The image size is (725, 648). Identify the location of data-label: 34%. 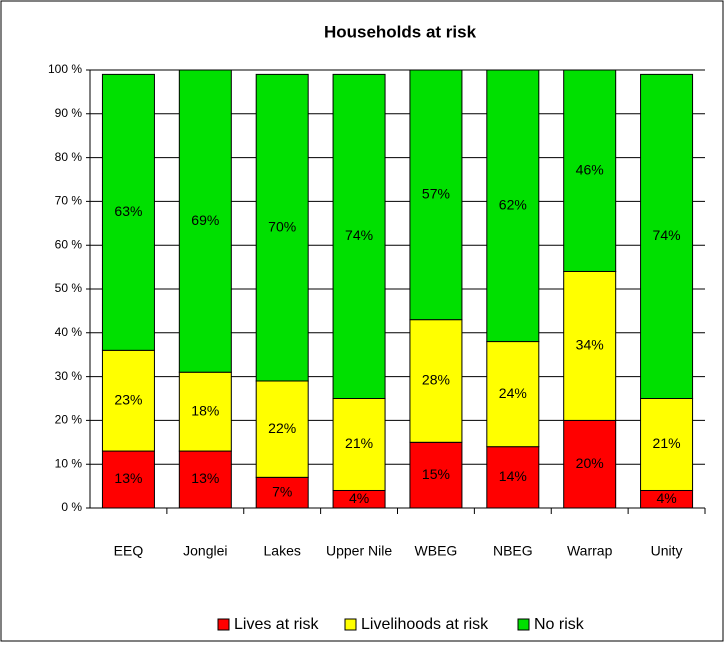
(590, 345).